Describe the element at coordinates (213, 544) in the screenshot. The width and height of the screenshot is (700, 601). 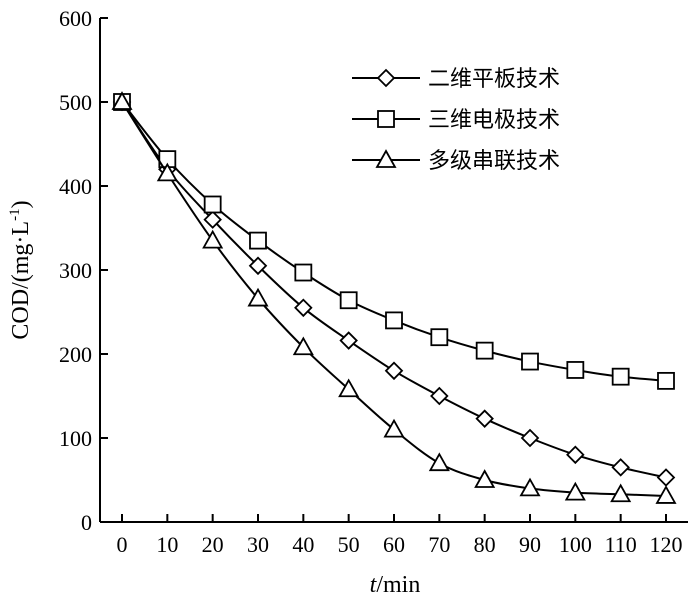
I see `x-tick-label: 20` at that location.